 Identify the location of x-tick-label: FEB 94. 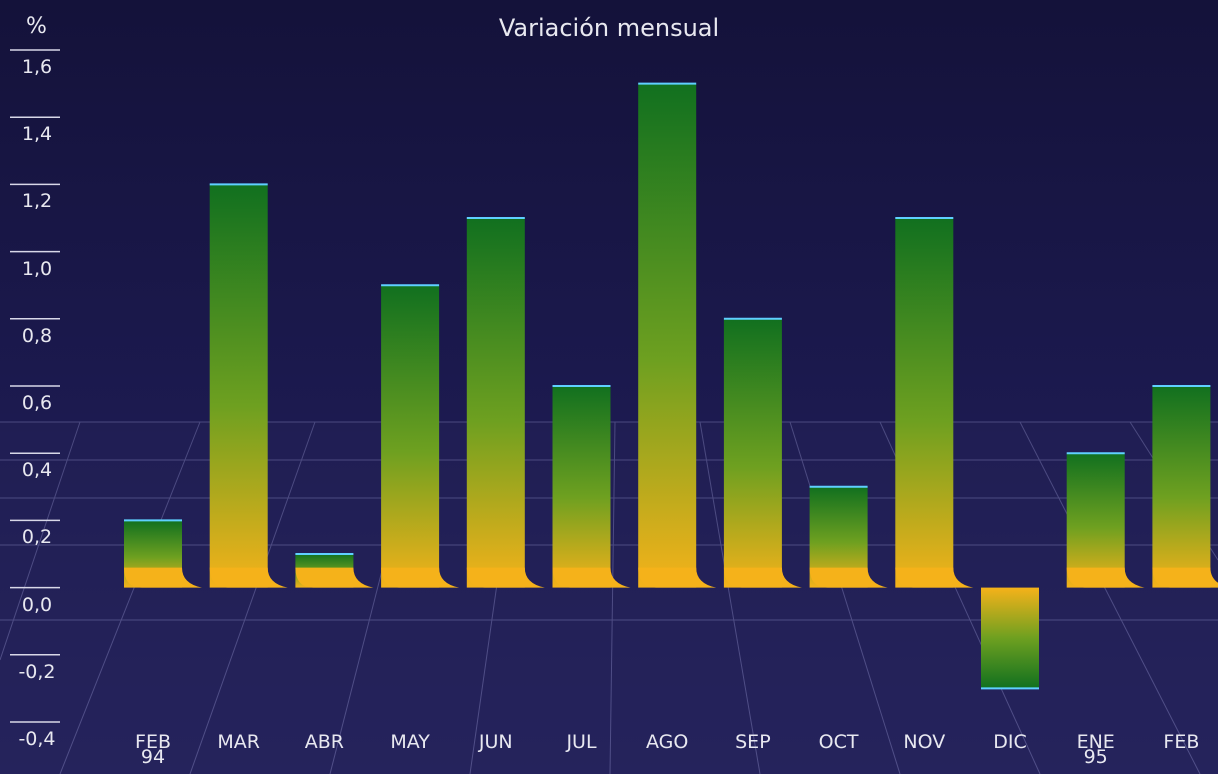
(153, 749).